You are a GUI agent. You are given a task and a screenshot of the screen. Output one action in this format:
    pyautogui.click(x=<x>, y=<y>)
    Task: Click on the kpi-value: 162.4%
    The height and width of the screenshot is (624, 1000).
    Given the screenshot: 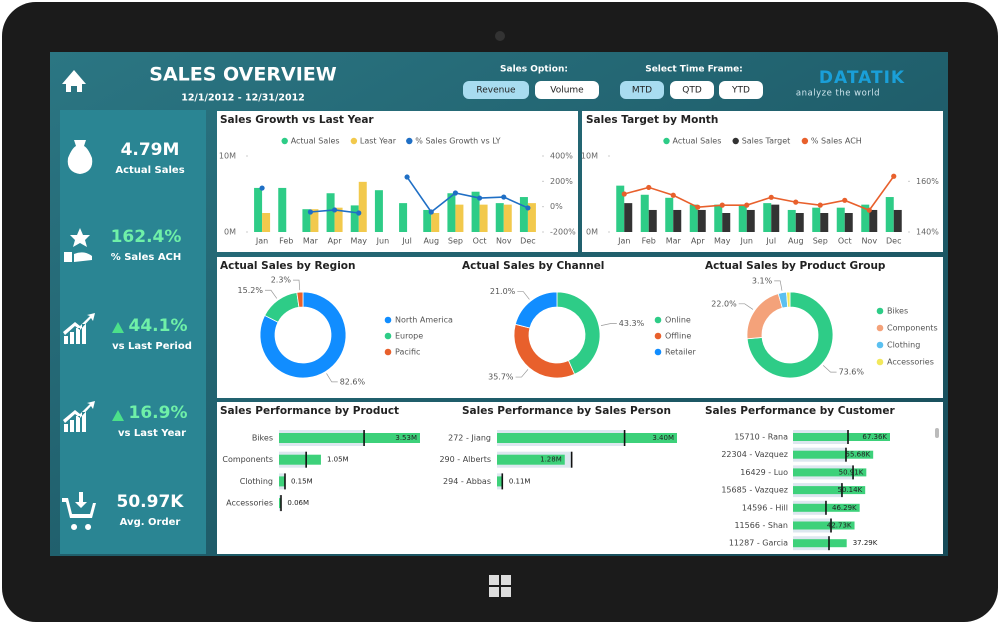 What is the action you would take?
    pyautogui.click(x=146, y=237)
    